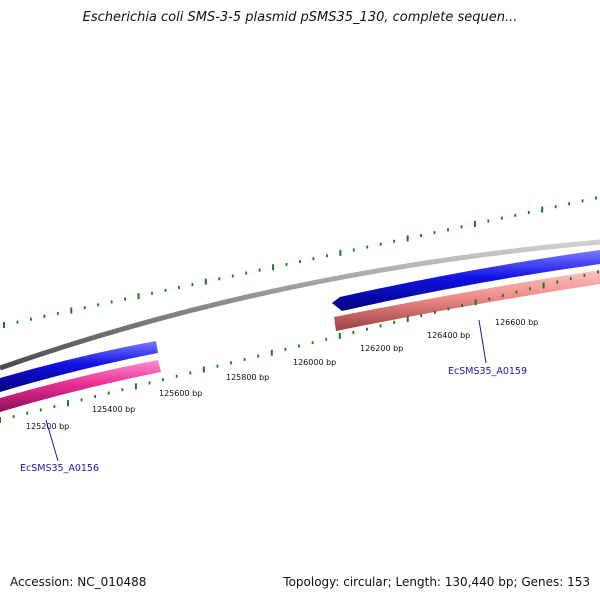 The height and width of the screenshot is (600, 600). I want to click on gene-label-a0156: EcSMS35_A0156, so click(59, 468).